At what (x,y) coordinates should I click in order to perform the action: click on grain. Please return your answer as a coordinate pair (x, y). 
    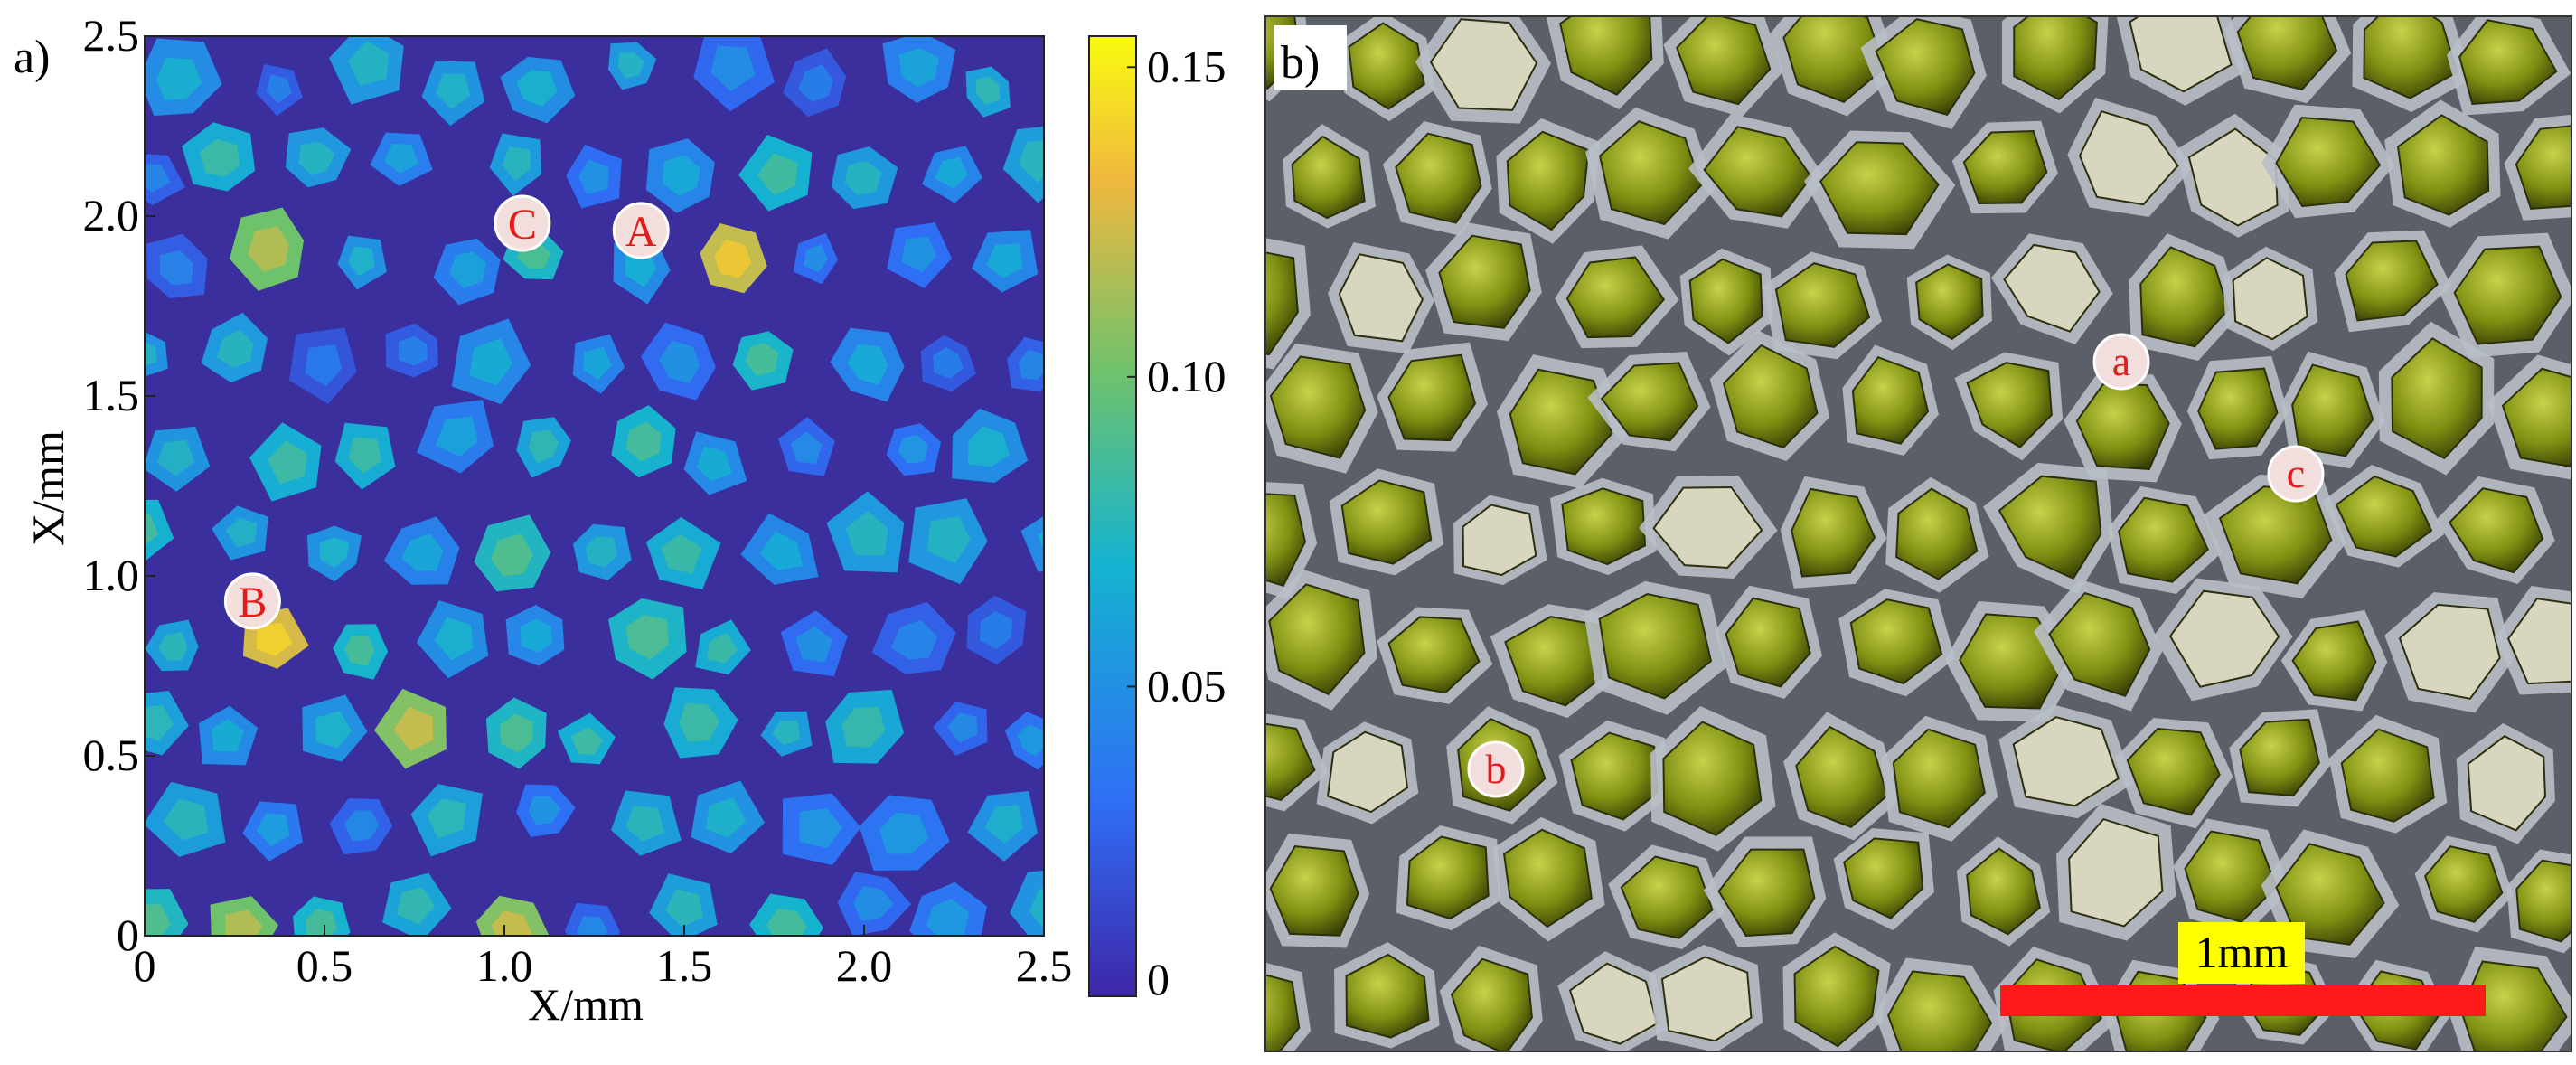
    Looking at the image, I should click on (157, 354).